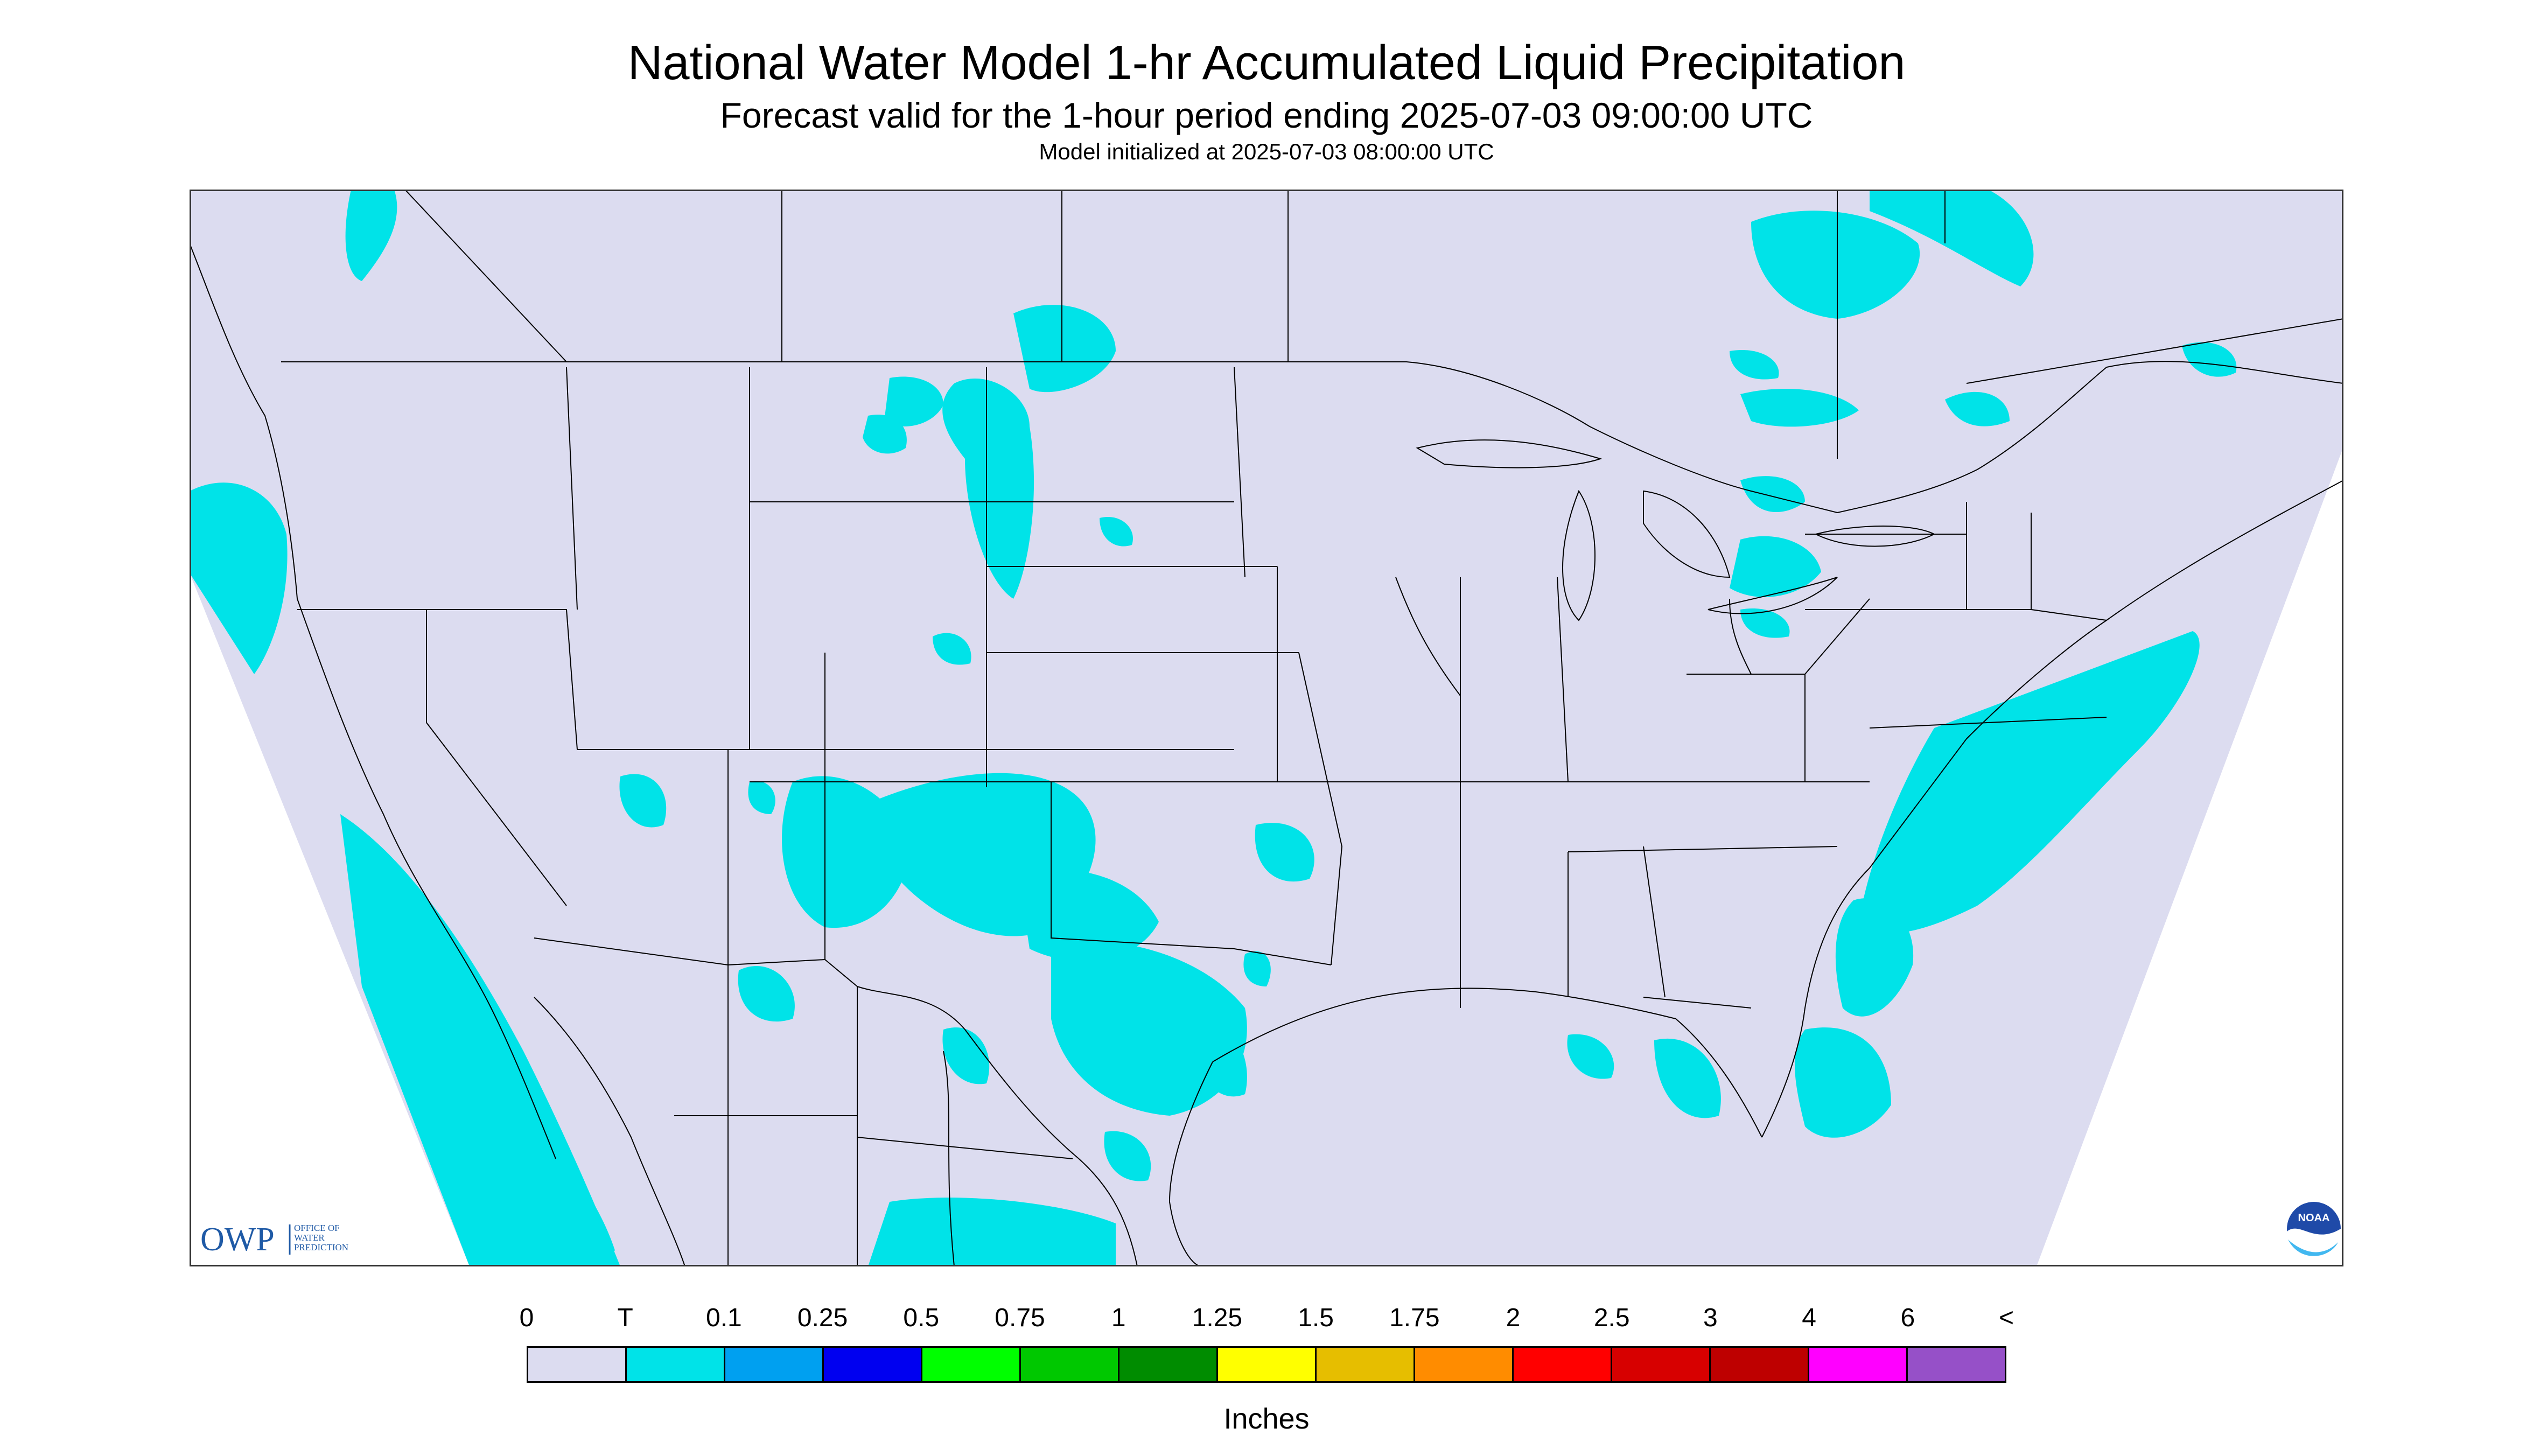  What do you see at coordinates (2314, 1229) in the screenshot?
I see `noaa-logo-icon: NOAA` at bounding box center [2314, 1229].